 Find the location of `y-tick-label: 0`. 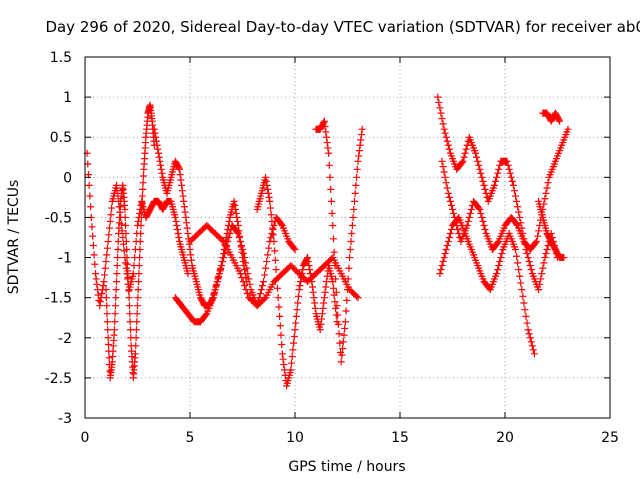

y-tick-label: 0 is located at coordinates (67, 178).